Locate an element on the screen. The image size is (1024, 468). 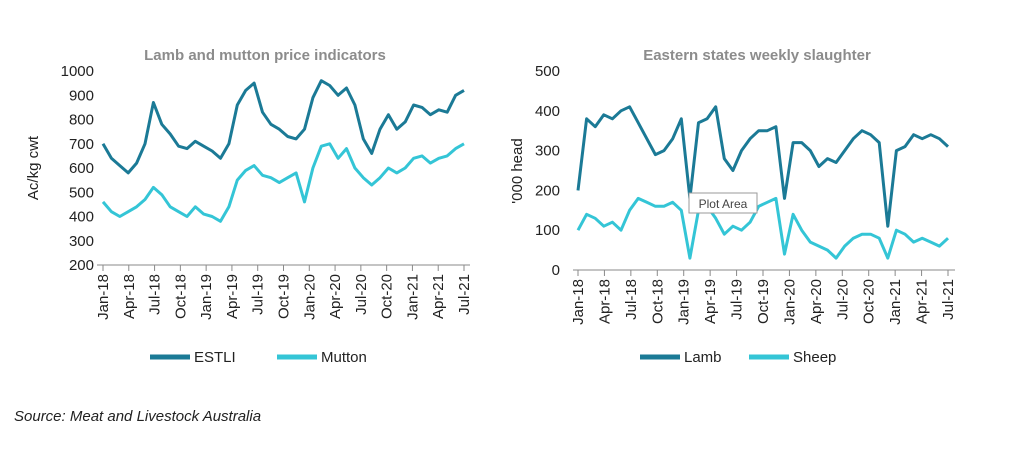
series-line-sheep is located at coordinates (763, 228).